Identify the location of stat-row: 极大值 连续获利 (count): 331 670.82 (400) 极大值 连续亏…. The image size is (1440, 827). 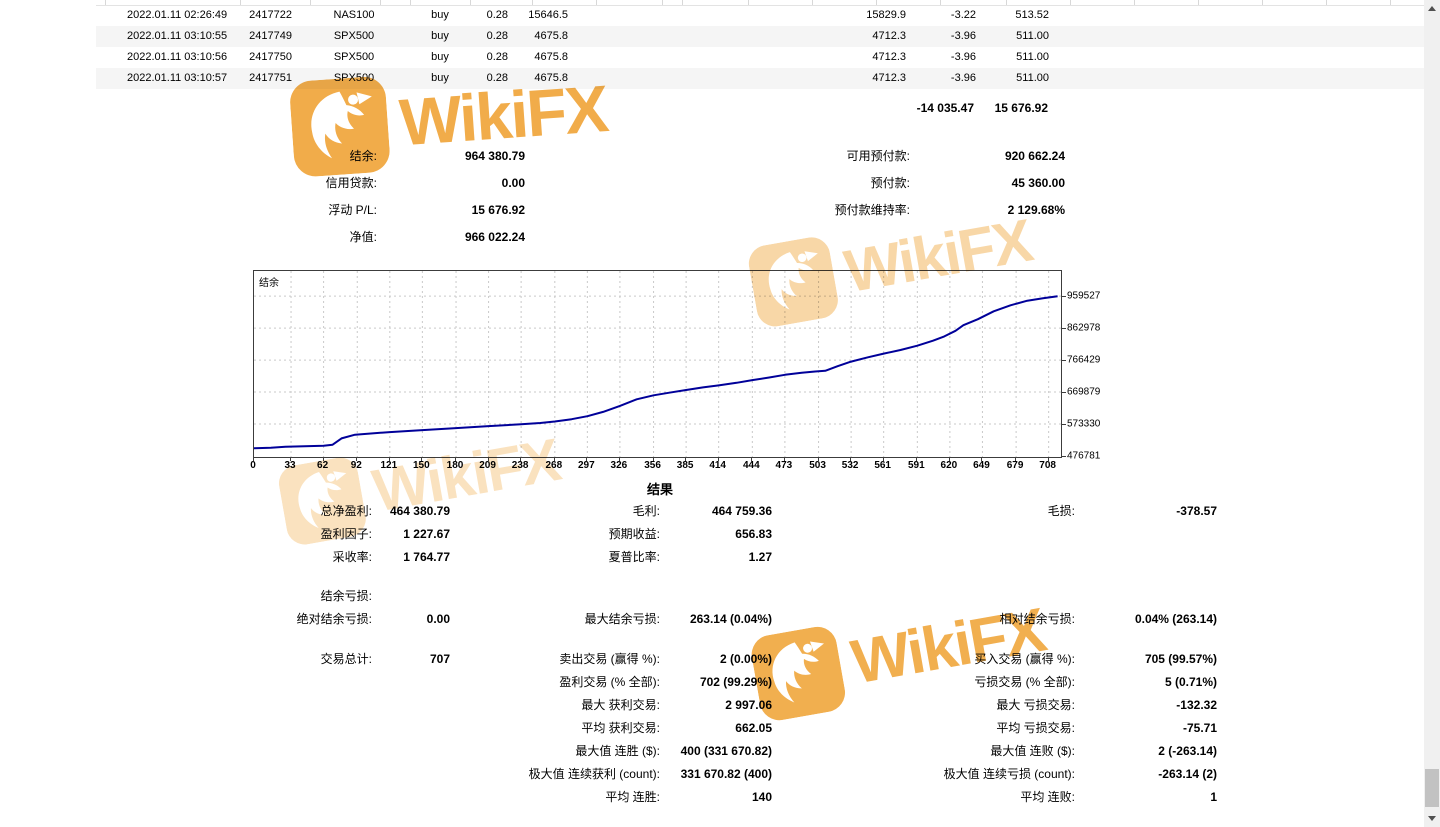
(720, 774).